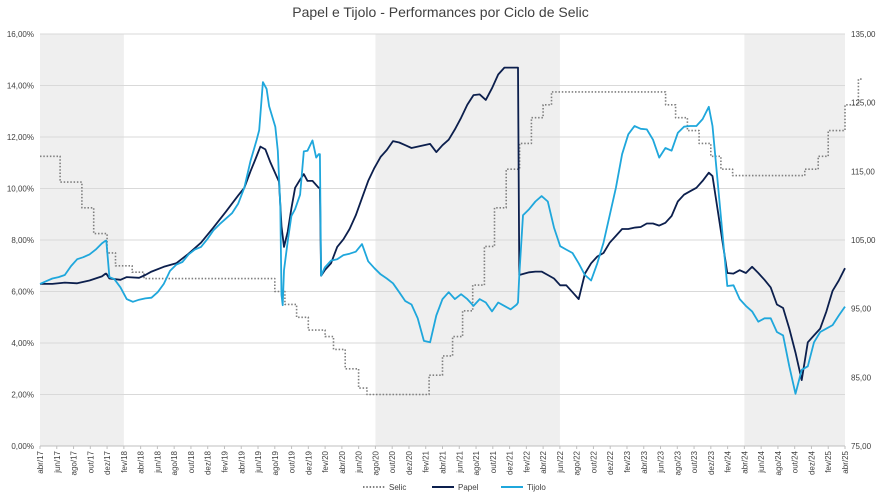 The image size is (881, 501). What do you see at coordinates (241, 461) in the screenshot?
I see `x-tick-label: abr/19` at bounding box center [241, 461].